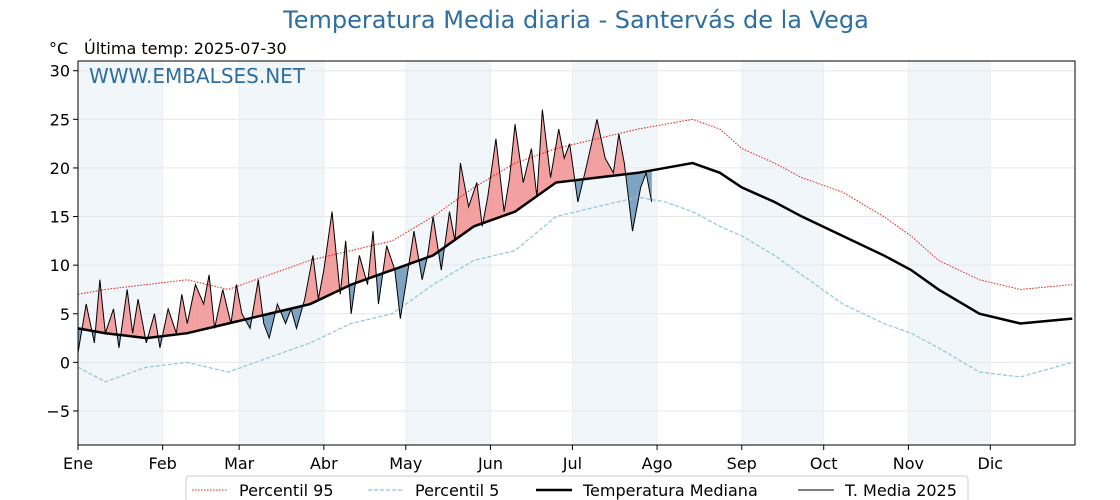 The width and height of the screenshot is (1120, 500). I want to click on x-tick-label: Dic, so click(991, 463).